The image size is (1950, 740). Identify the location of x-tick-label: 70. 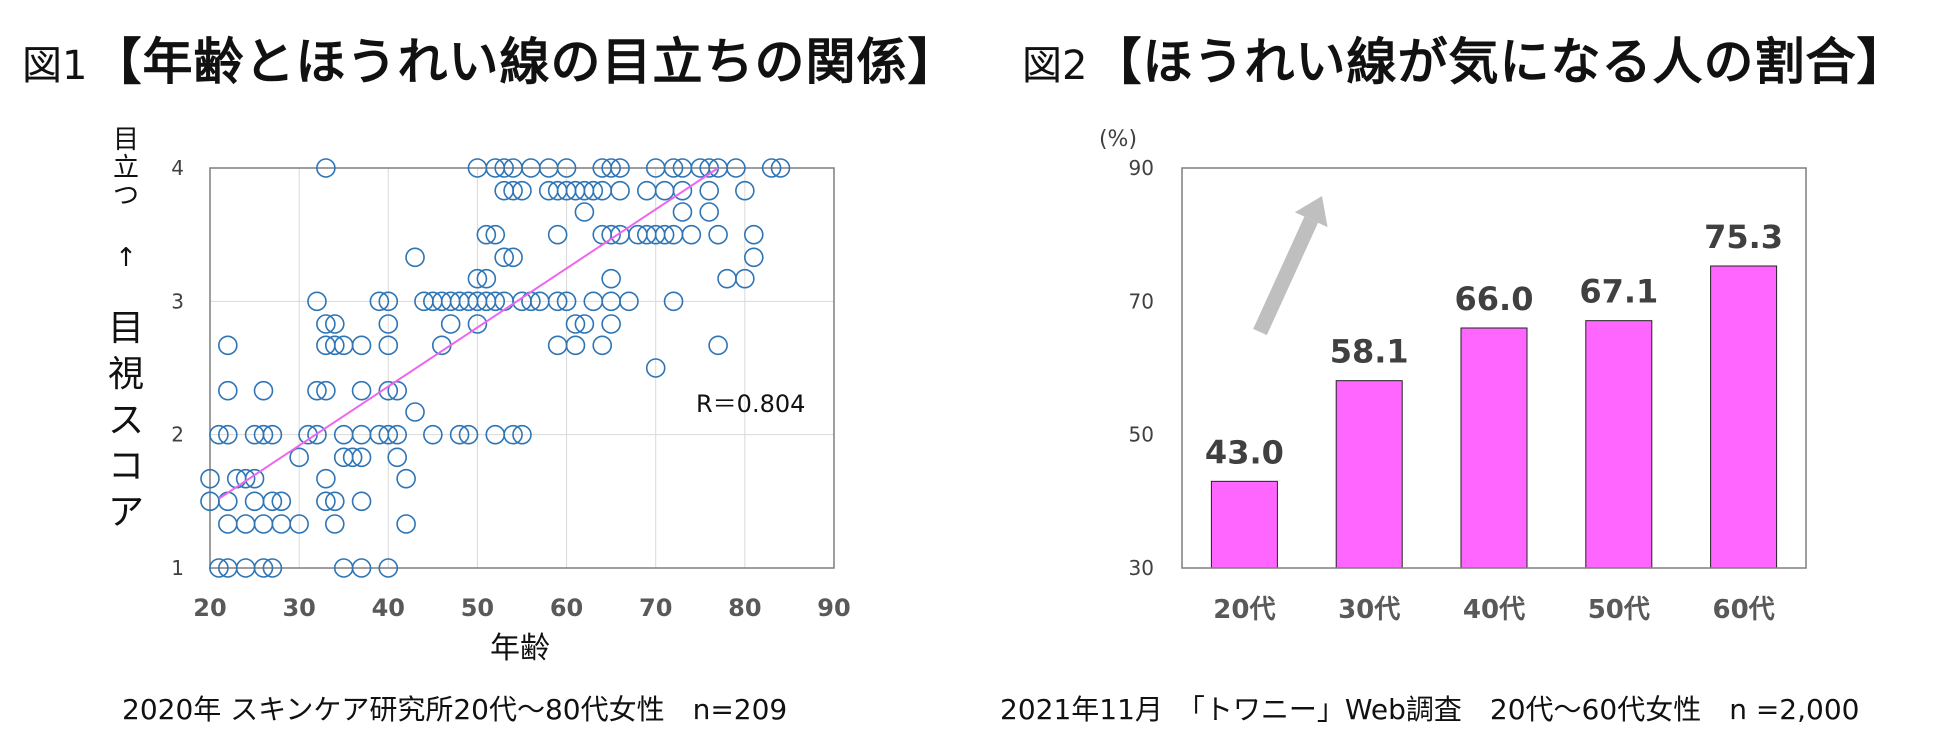
(655, 608).